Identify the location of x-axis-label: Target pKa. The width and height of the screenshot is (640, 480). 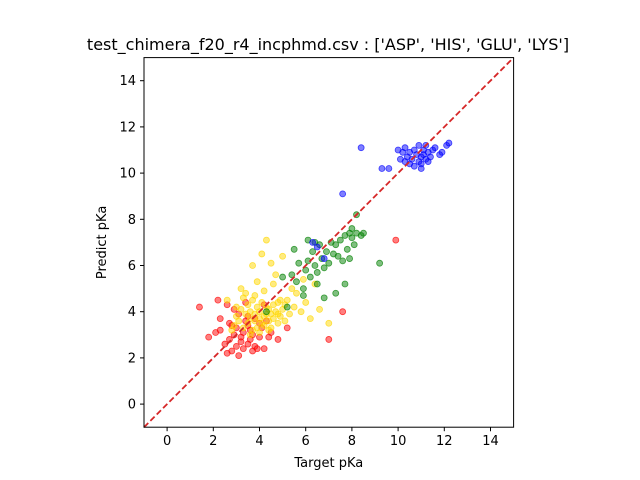
(328, 463).